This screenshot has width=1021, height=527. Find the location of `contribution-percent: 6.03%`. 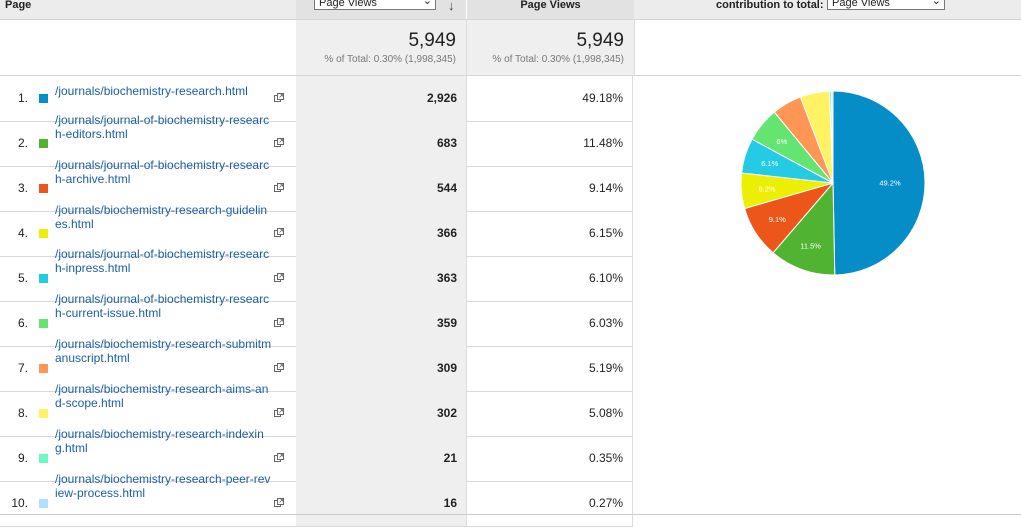

contribution-percent: 6.03% is located at coordinates (549, 323).